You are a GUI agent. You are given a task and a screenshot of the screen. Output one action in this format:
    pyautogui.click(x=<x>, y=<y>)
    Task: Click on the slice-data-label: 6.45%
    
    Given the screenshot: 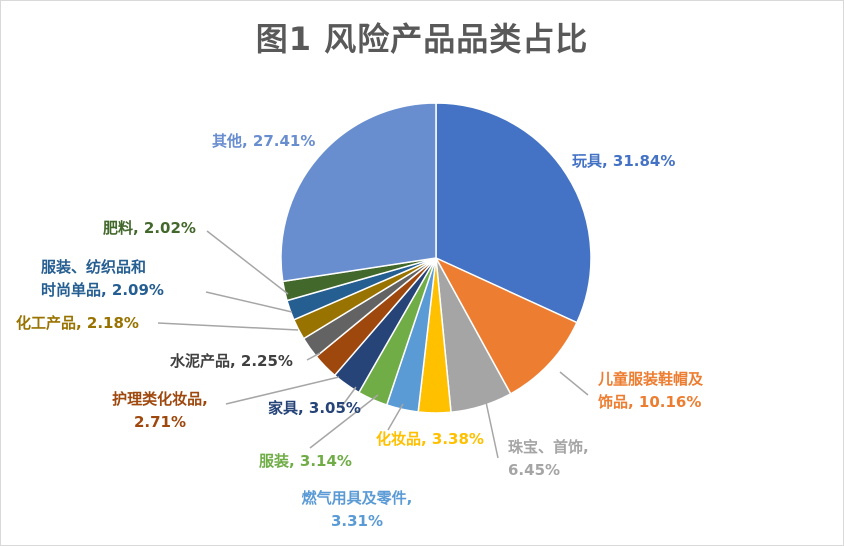 What is the action you would take?
    pyautogui.click(x=534, y=470)
    